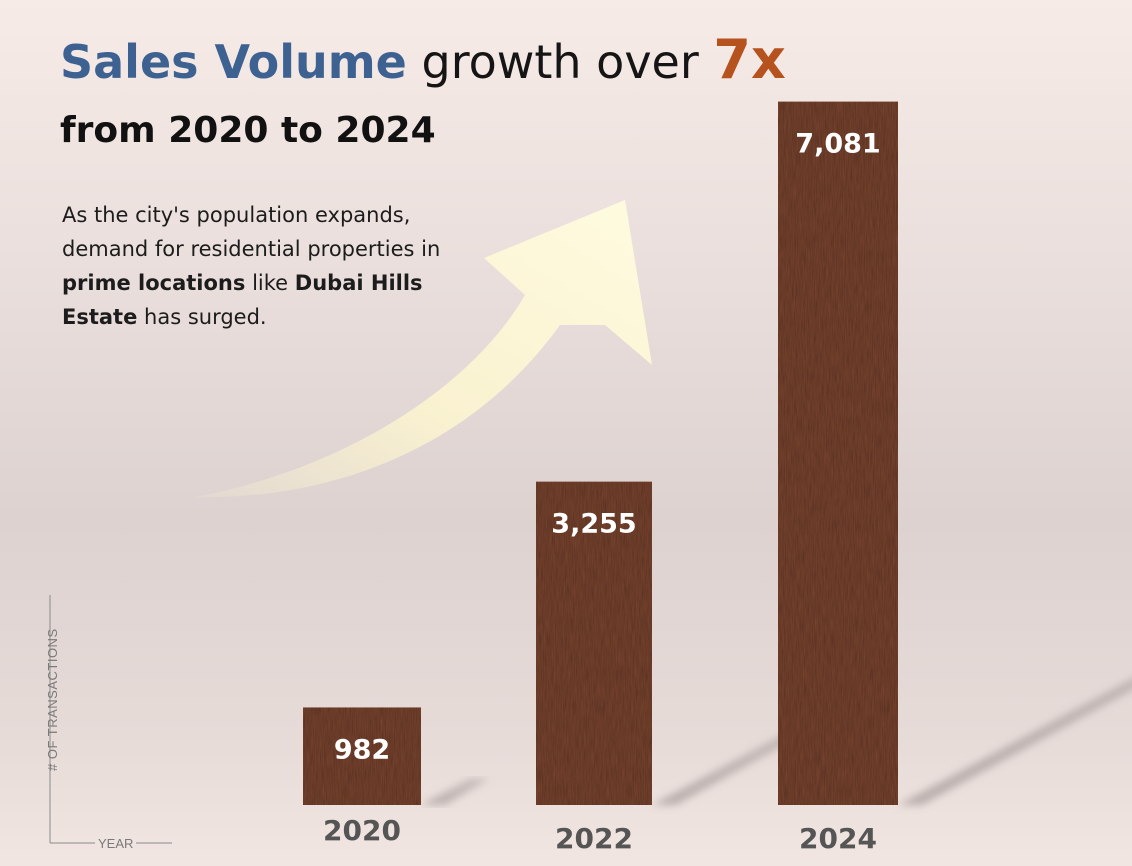 The width and height of the screenshot is (1132, 866). What do you see at coordinates (423, 349) in the screenshot?
I see `growth-arrow-icon` at bounding box center [423, 349].